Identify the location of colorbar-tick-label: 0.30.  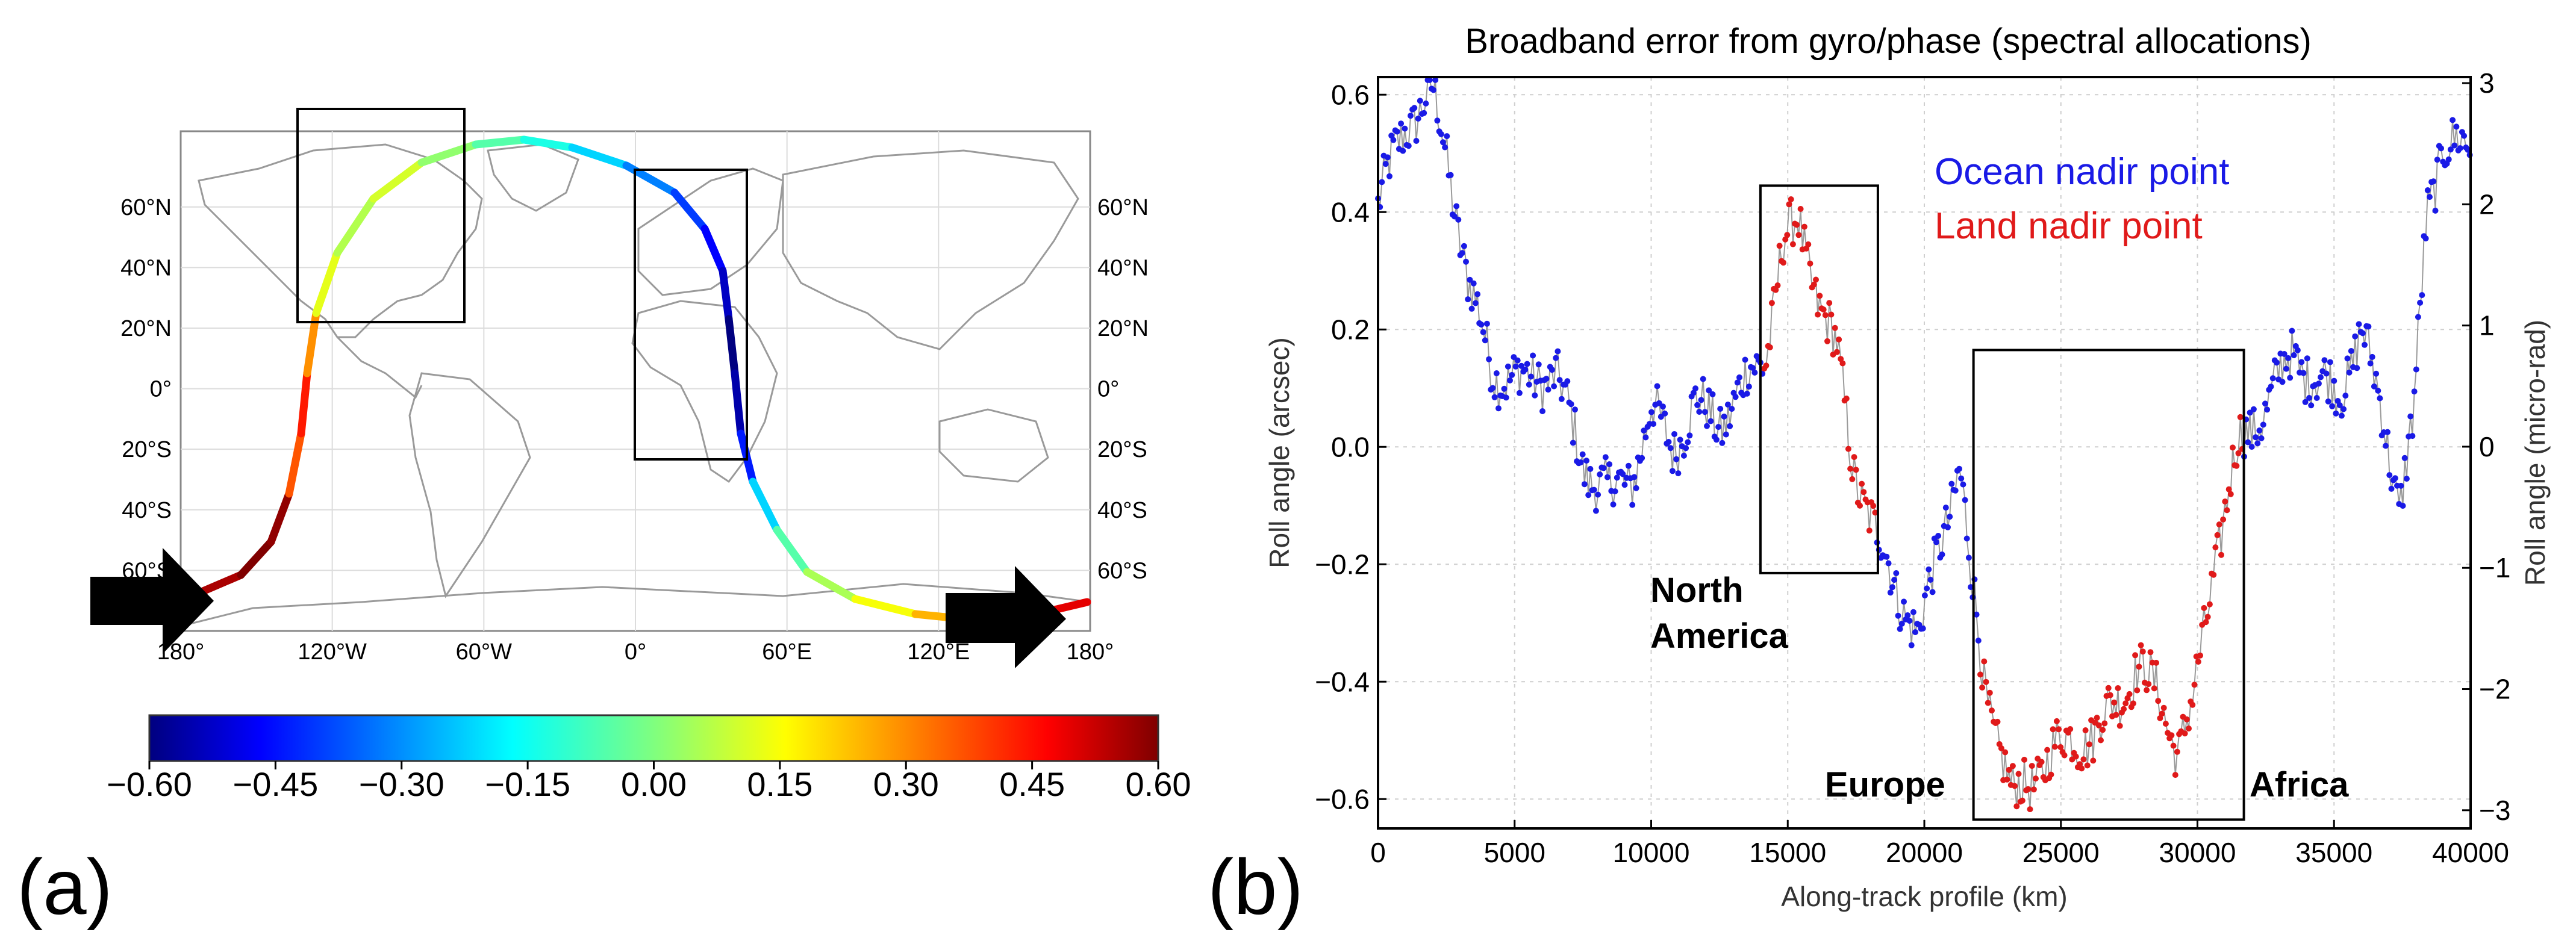
(906, 784).